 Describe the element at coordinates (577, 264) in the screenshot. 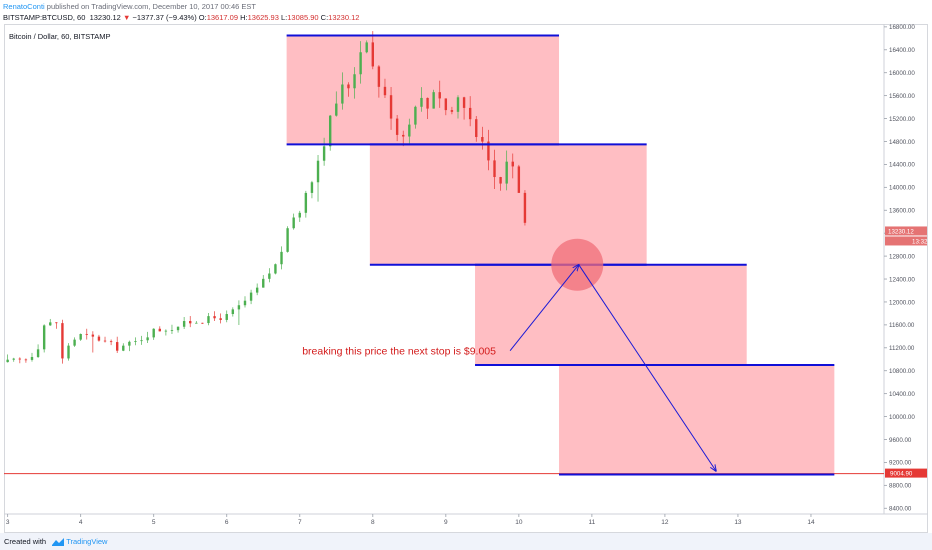

I see `highlight-circle` at that location.